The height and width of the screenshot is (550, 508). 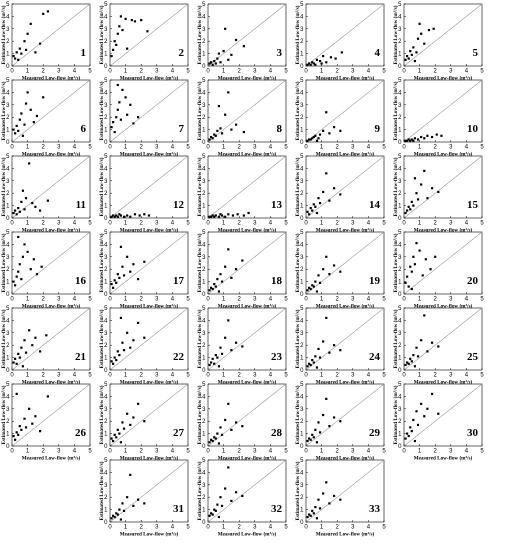 What do you see at coordinates (179, 205) in the screenshot?
I see `panel-number: 12` at bounding box center [179, 205].